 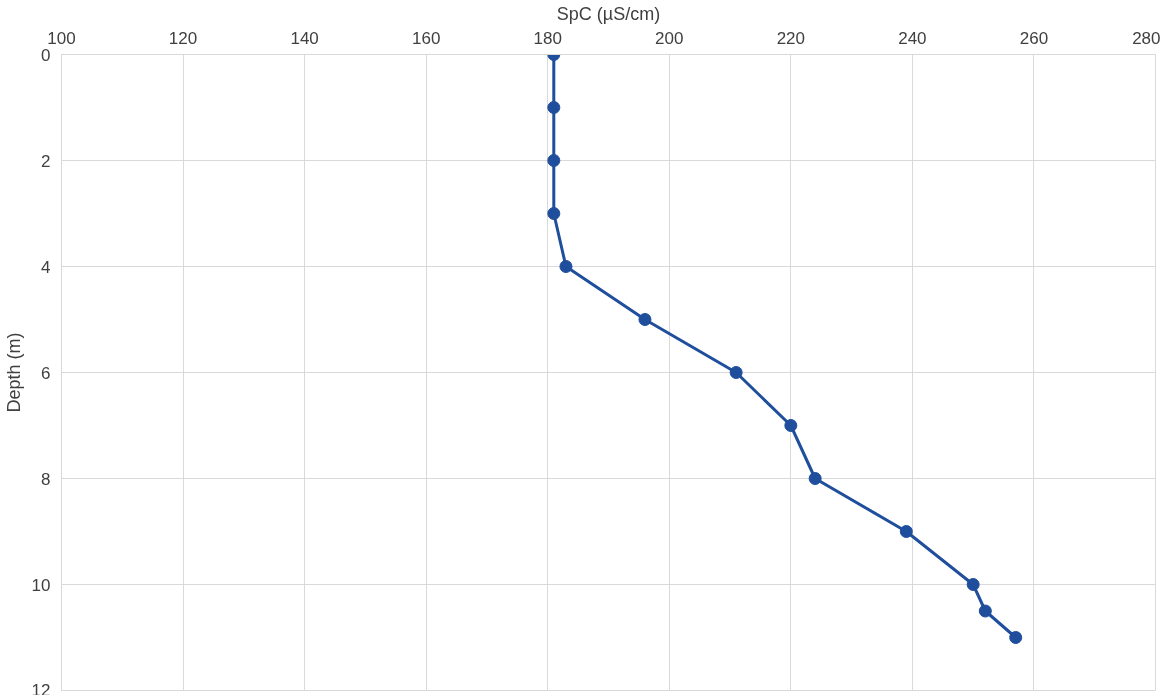 What do you see at coordinates (608, 13) in the screenshot?
I see `x-axis-title: SpC (µS/cm)` at bounding box center [608, 13].